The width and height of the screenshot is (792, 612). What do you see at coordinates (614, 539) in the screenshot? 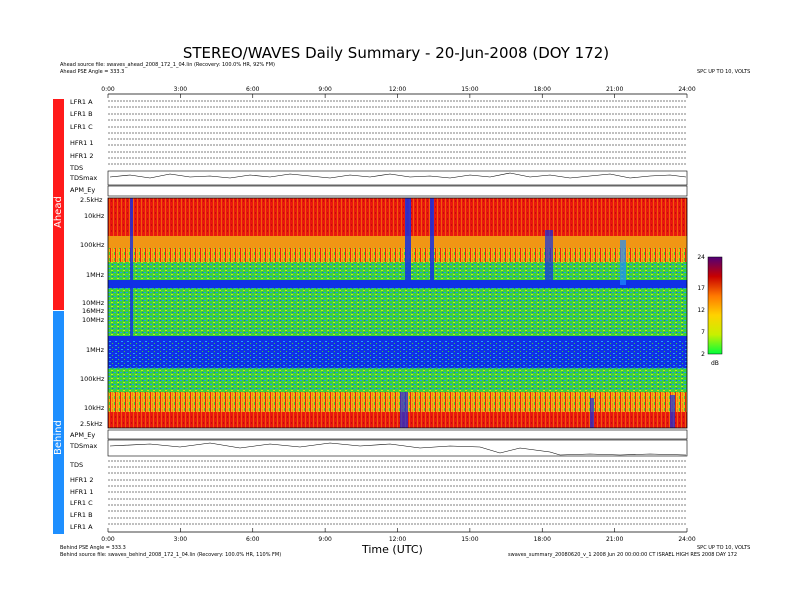
I see `x-bottom-tick-label: 21:00` at bounding box center [614, 539].